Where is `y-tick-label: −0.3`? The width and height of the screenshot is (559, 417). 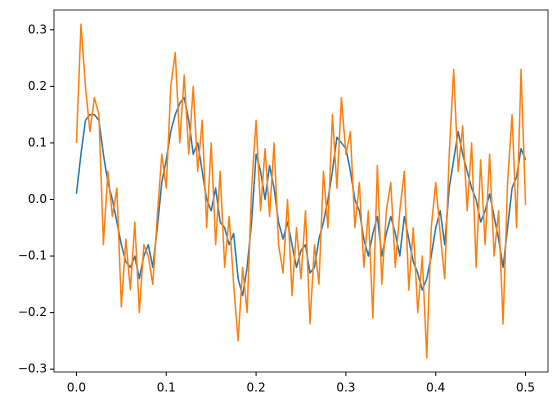
y-tick-label: −0.3 is located at coordinates (32, 369).